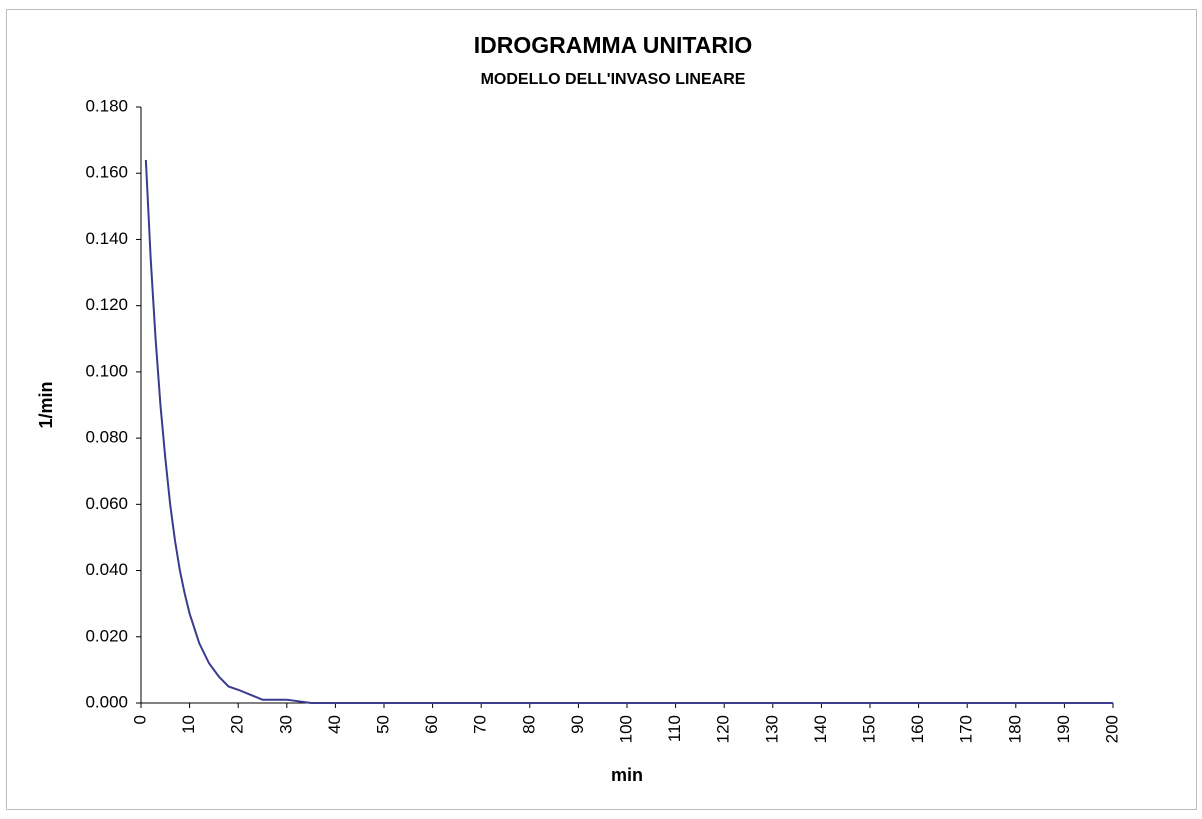 The width and height of the screenshot is (1202, 819). Describe the element at coordinates (188, 724) in the screenshot. I see `x-tick-label: 10` at that location.